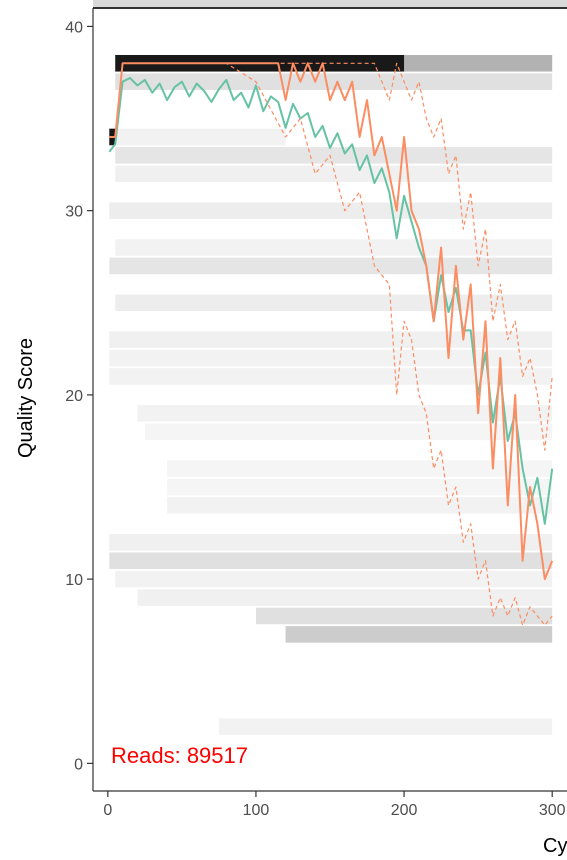 The width and height of the screenshot is (567, 860). Describe the element at coordinates (552, 810) in the screenshot. I see `x-tick-label: 300` at that location.